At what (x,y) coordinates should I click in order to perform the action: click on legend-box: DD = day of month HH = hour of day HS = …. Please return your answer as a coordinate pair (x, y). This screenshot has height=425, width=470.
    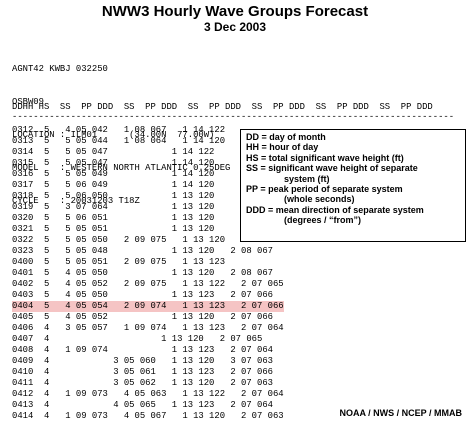
    Looking at the image, I should click on (353, 185).